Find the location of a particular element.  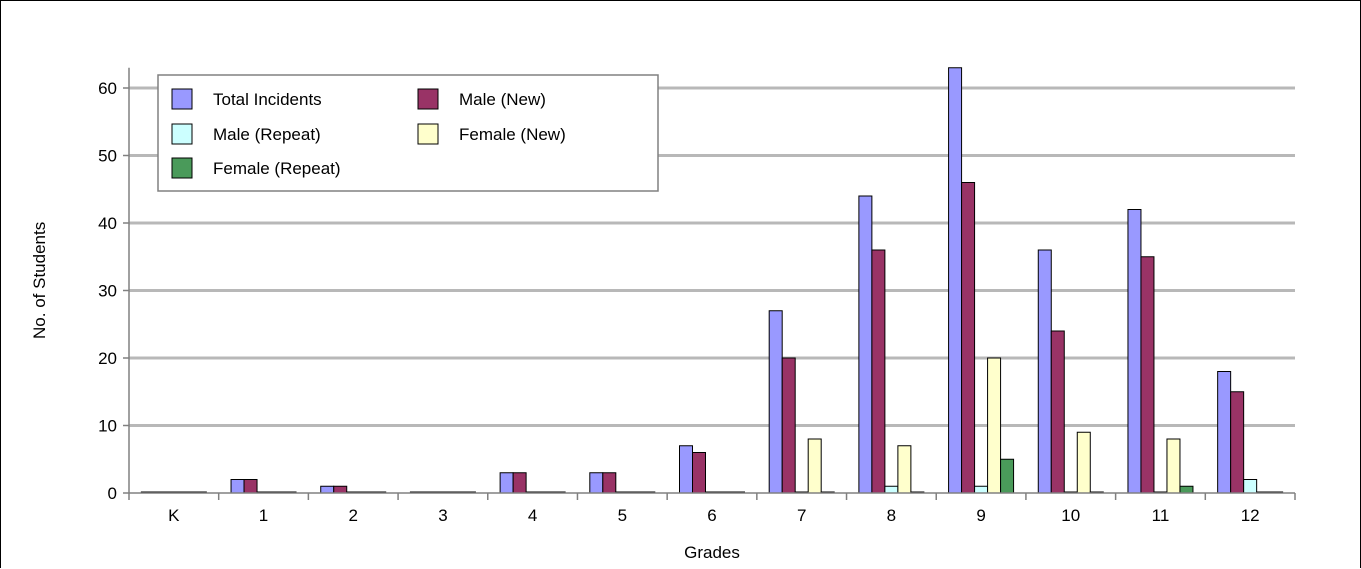

x-tick-label: 1 is located at coordinates (263, 515).